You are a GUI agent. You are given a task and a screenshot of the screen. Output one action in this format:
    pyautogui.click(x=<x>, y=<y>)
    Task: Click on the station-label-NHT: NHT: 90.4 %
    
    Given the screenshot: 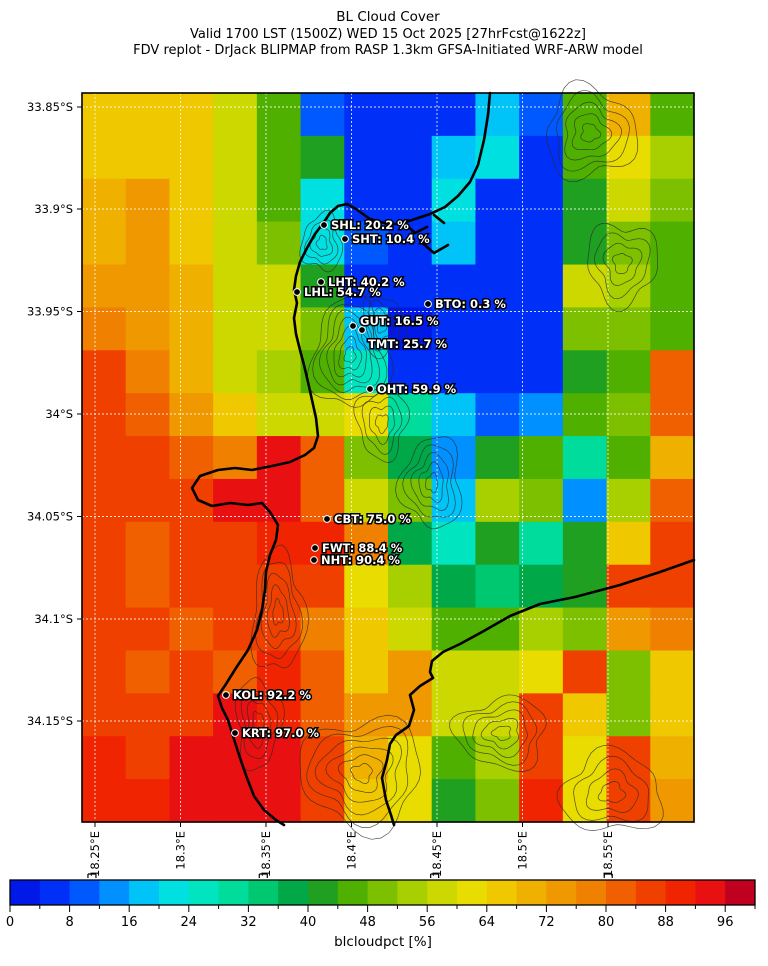 What is the action you would take?
    pyautogui.click(x=360, y=560)
    